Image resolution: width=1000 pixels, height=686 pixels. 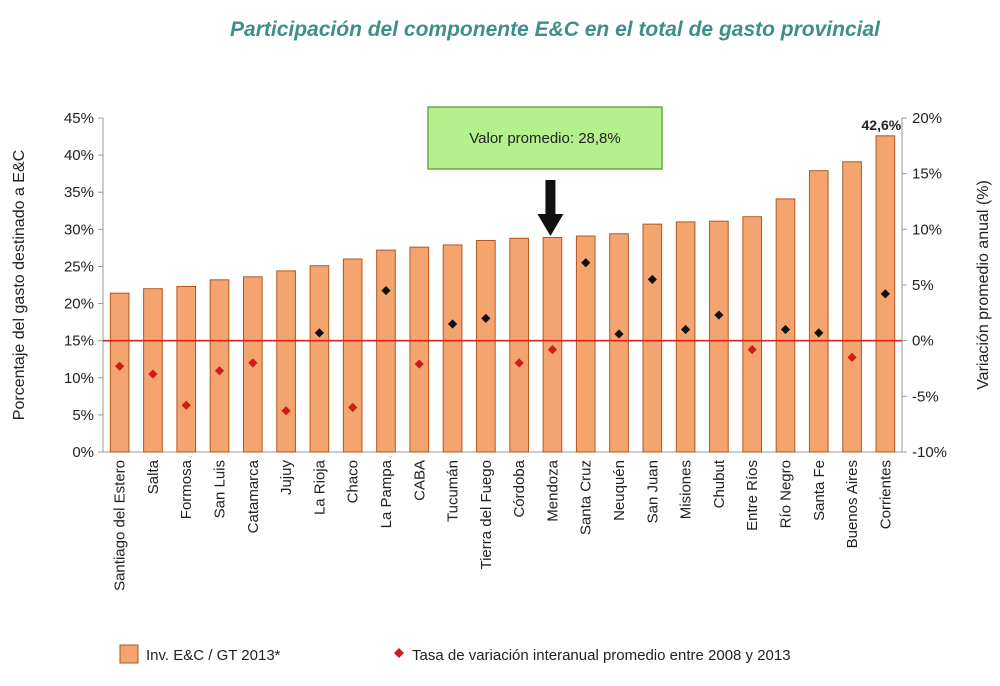 I want to click on category-label: Neuquén, so click(x=619, y=490).